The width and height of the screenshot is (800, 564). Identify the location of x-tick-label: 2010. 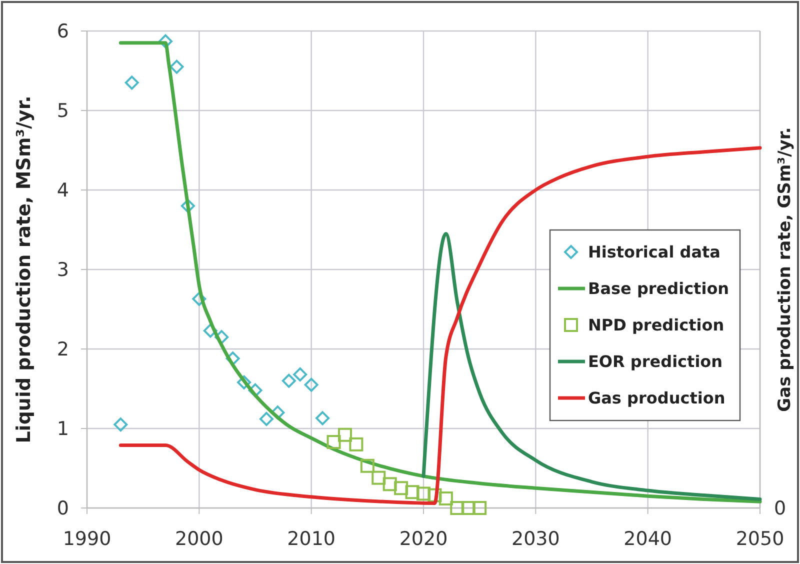
(311, 539).